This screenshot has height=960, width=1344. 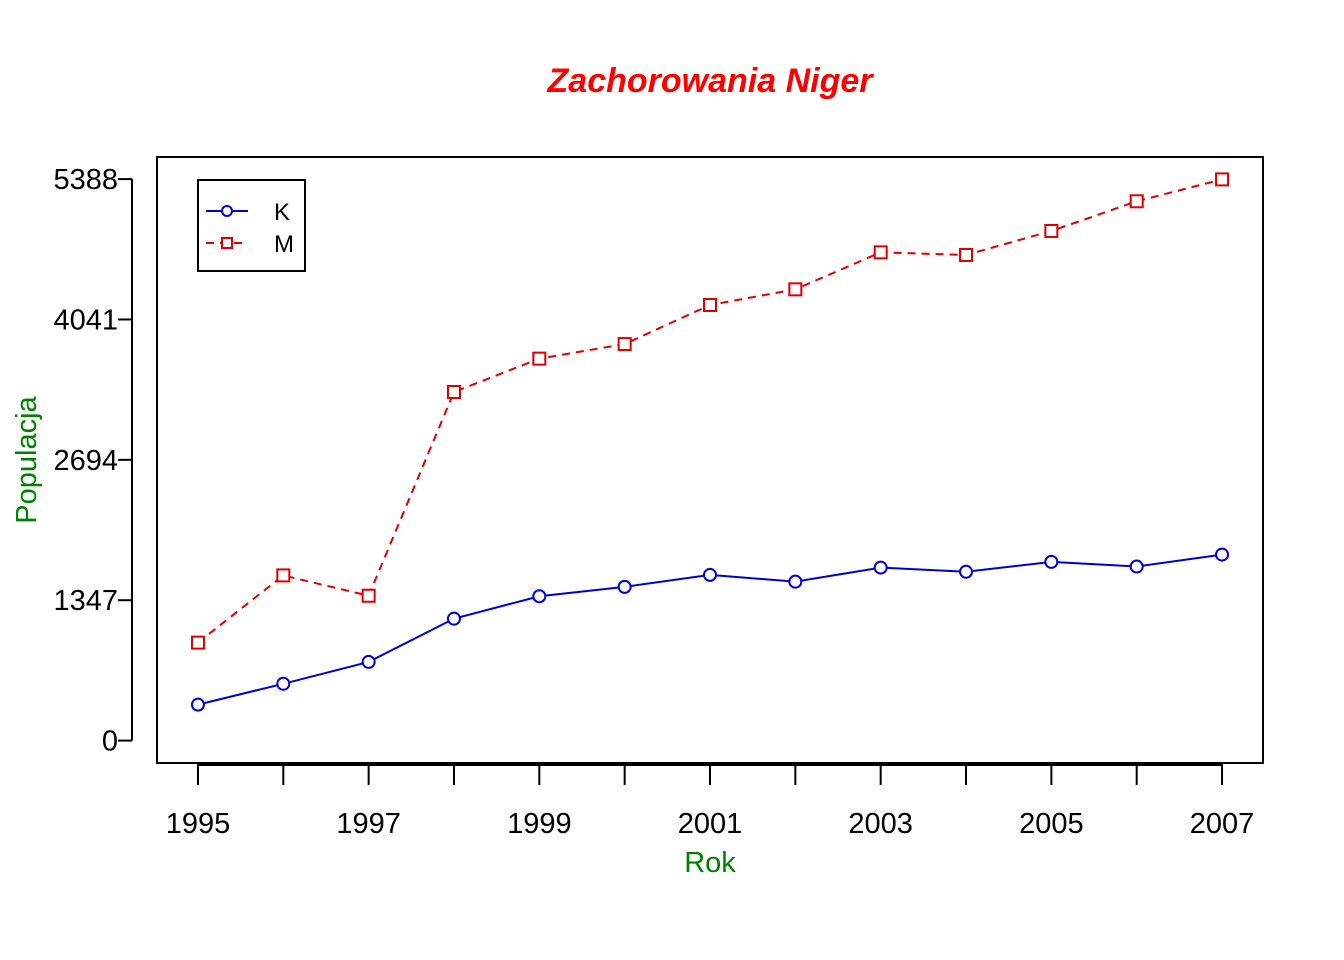 I want to click on chart-title: Zachorowania Niger, so click(x=711, y=81).